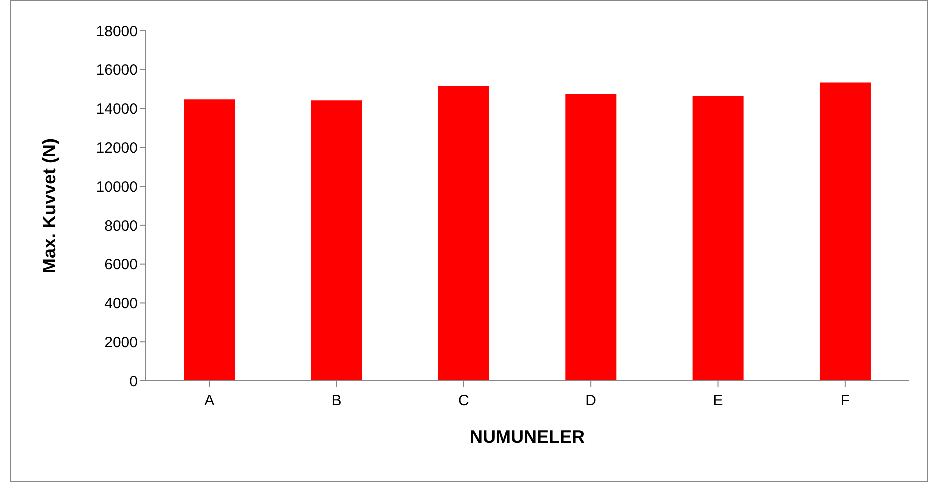  Describe the element at coordinates (121, 304) in the screenshot. I see `y-tick-label: 4000` at that location.